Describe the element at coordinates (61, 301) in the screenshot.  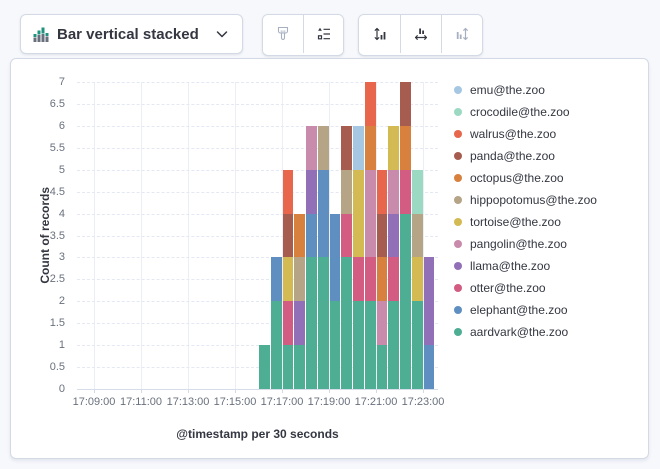
I see `y-tick-label: 2` at that location.